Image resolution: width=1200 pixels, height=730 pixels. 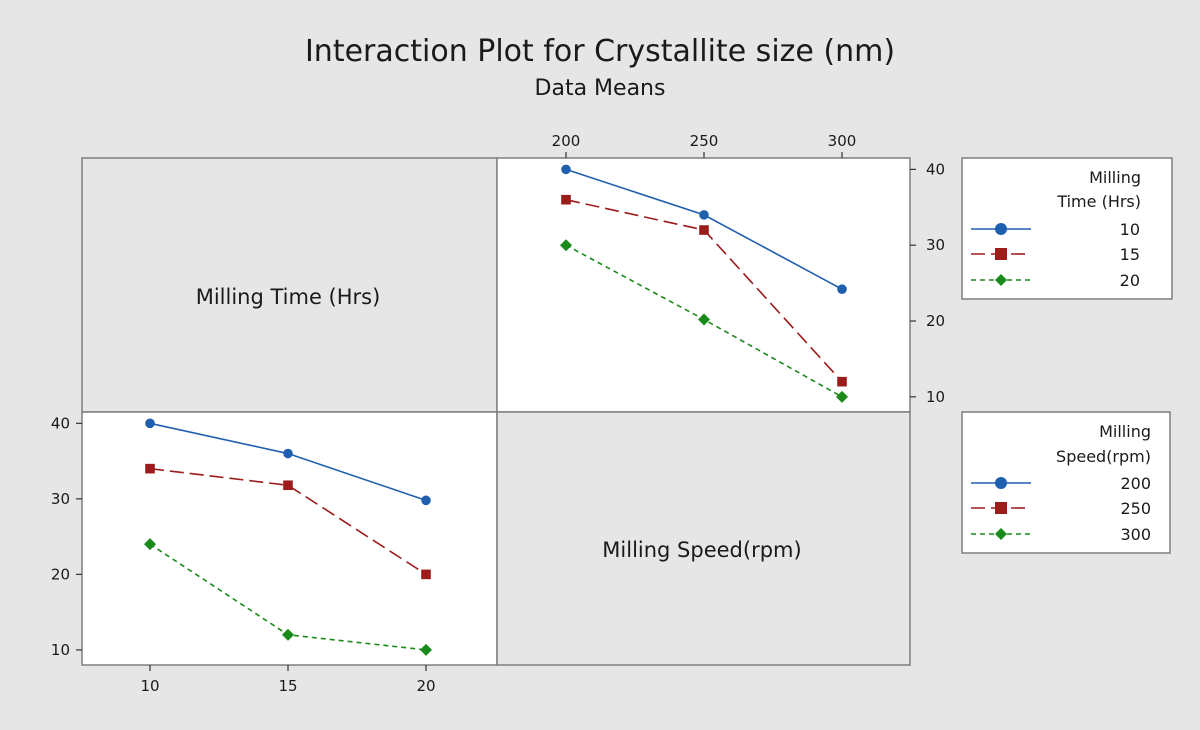 I want to click on x-tick-label: 15, so click(x=287, y=686).